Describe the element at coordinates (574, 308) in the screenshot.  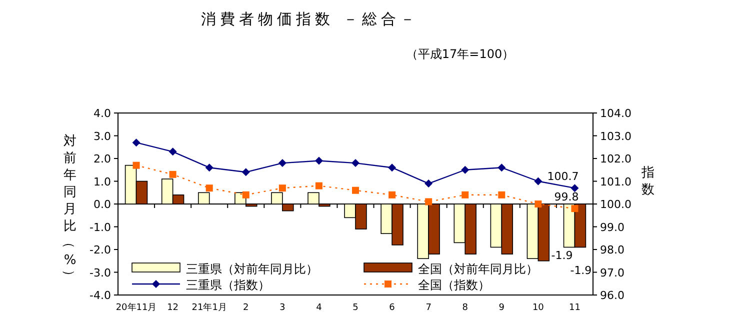
I see `x-tick-label: 11` at that location.